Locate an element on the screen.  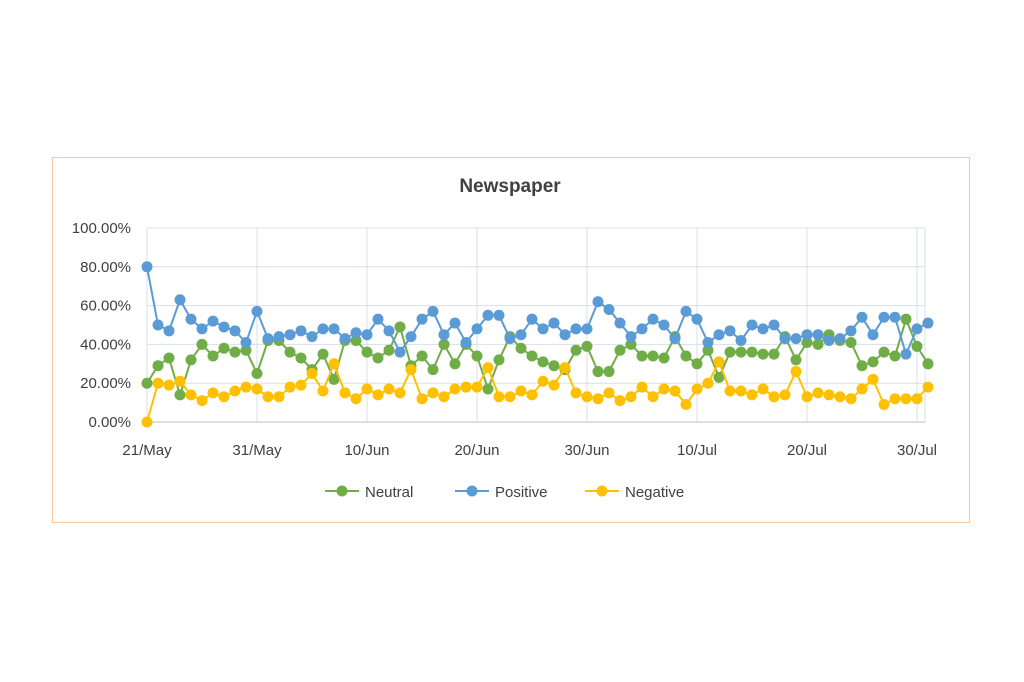
chart-title: Newspaper is located at coordinates (510, 186).